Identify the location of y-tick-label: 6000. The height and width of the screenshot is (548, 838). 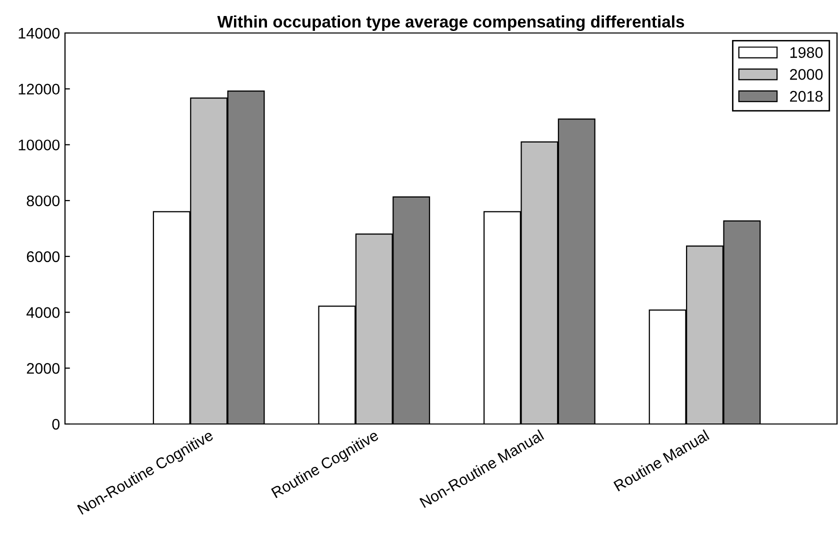
(43, 256).